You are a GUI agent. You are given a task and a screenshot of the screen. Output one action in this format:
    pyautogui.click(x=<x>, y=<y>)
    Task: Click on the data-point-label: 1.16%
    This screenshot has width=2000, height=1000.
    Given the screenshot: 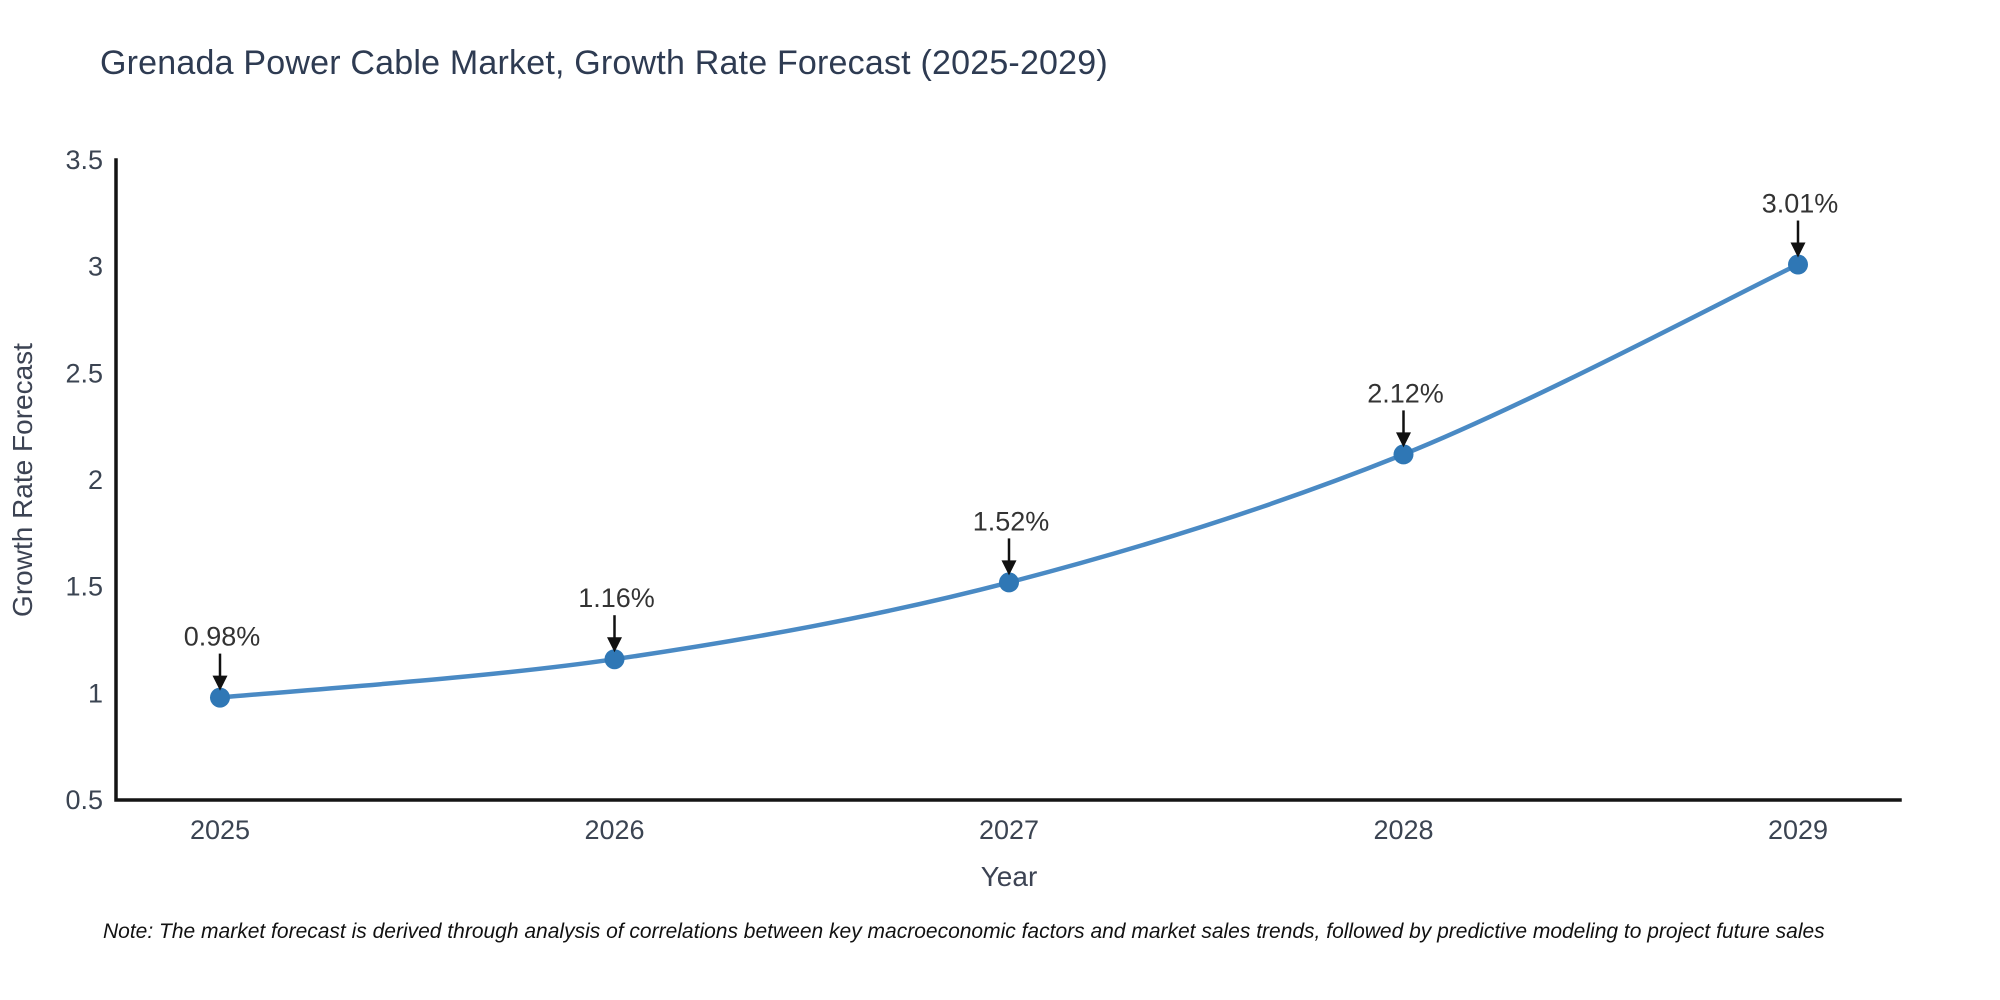 What is the action you would take?
    pyautogui.click(x=616, y=598)
    